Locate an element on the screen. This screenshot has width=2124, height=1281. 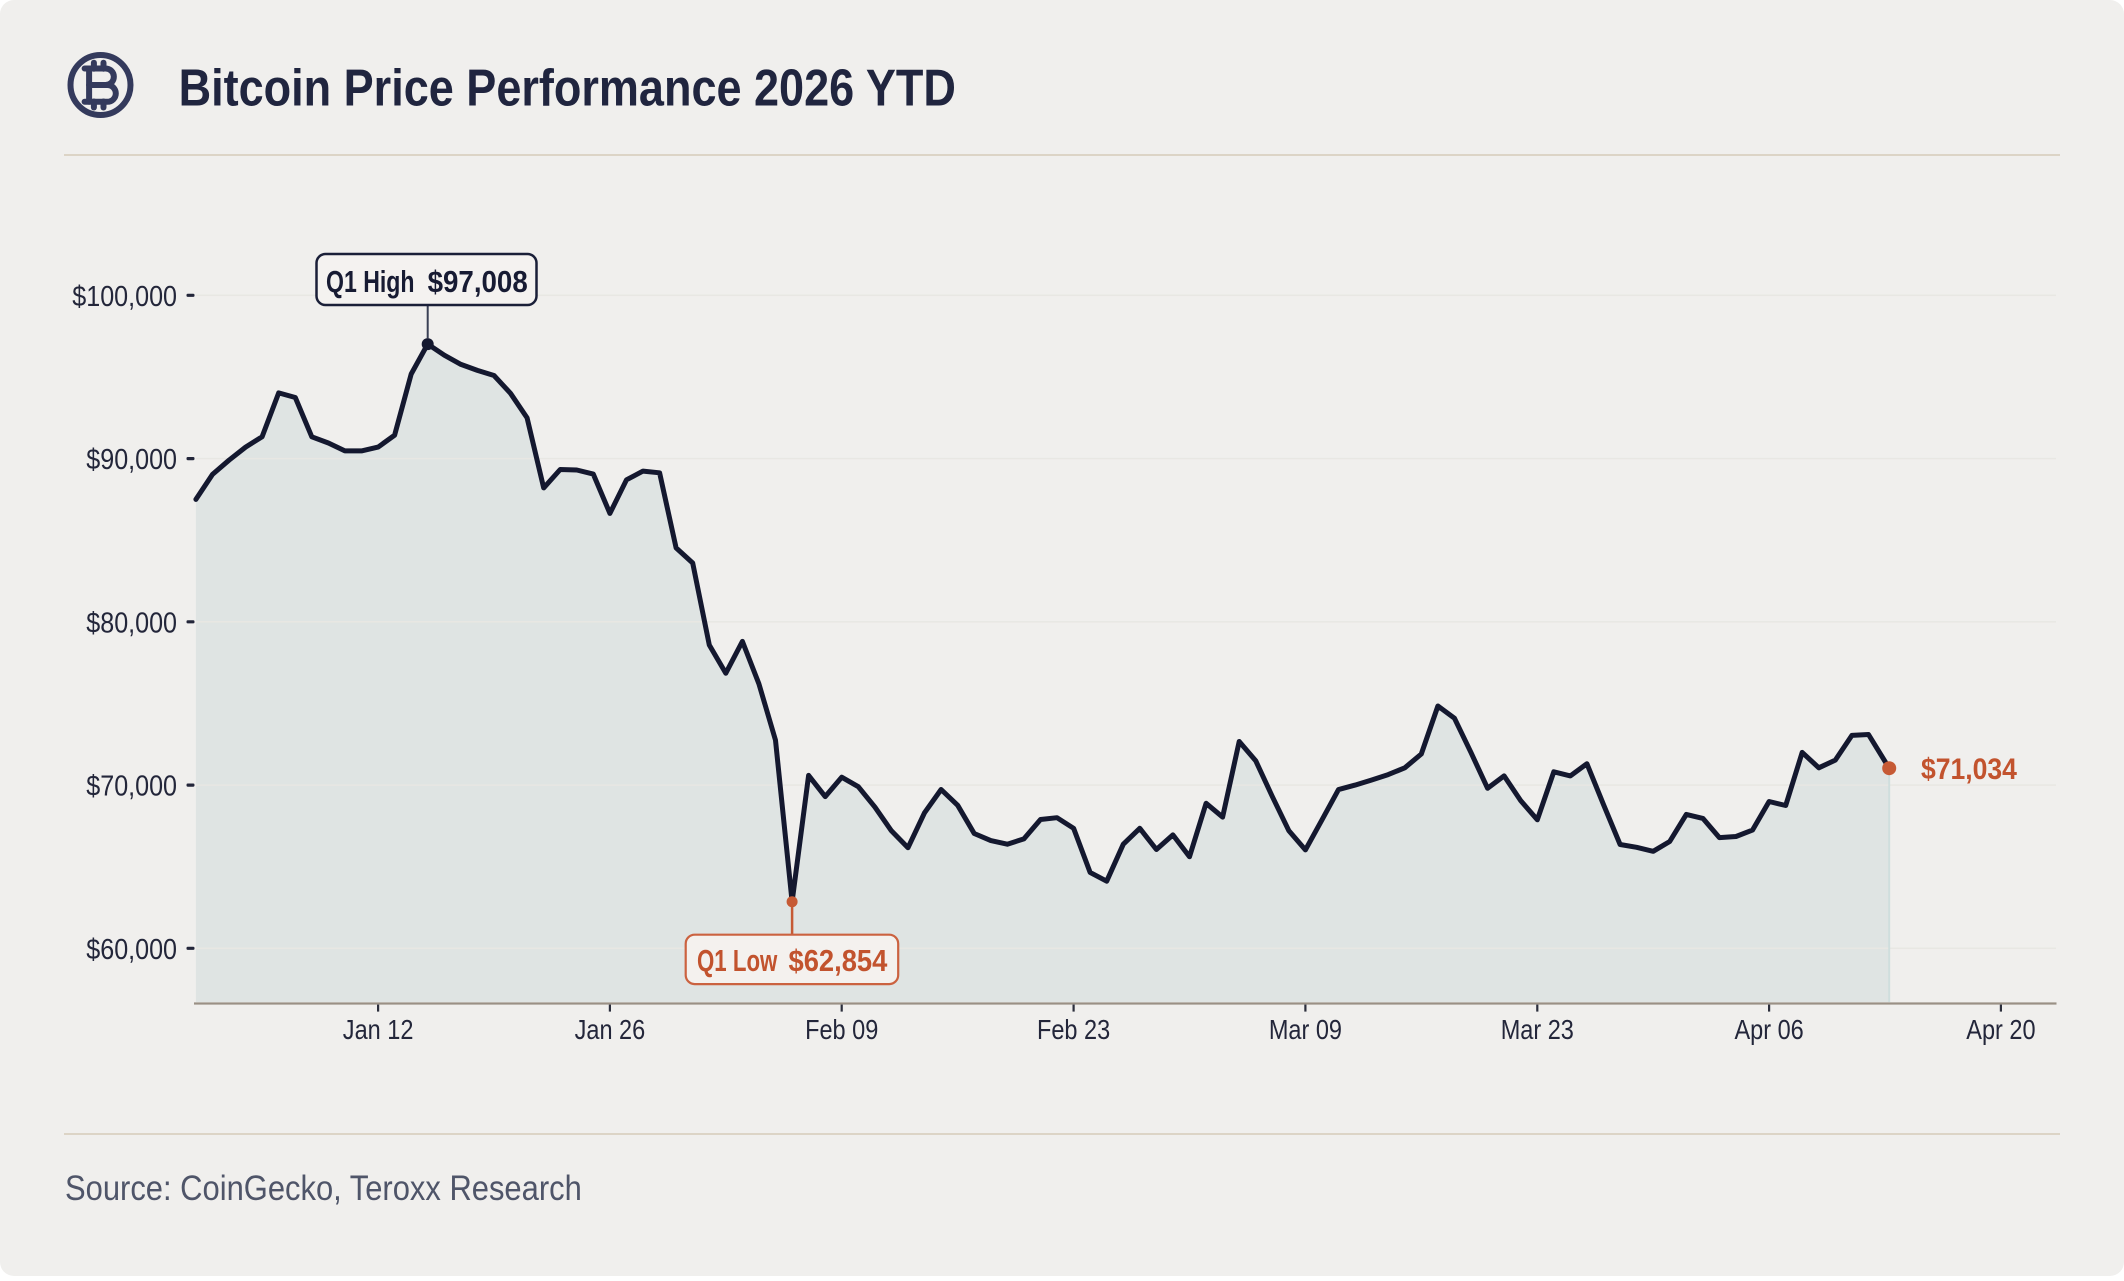
svg-text: Jan 12 is located at coordinates (378, 1030).